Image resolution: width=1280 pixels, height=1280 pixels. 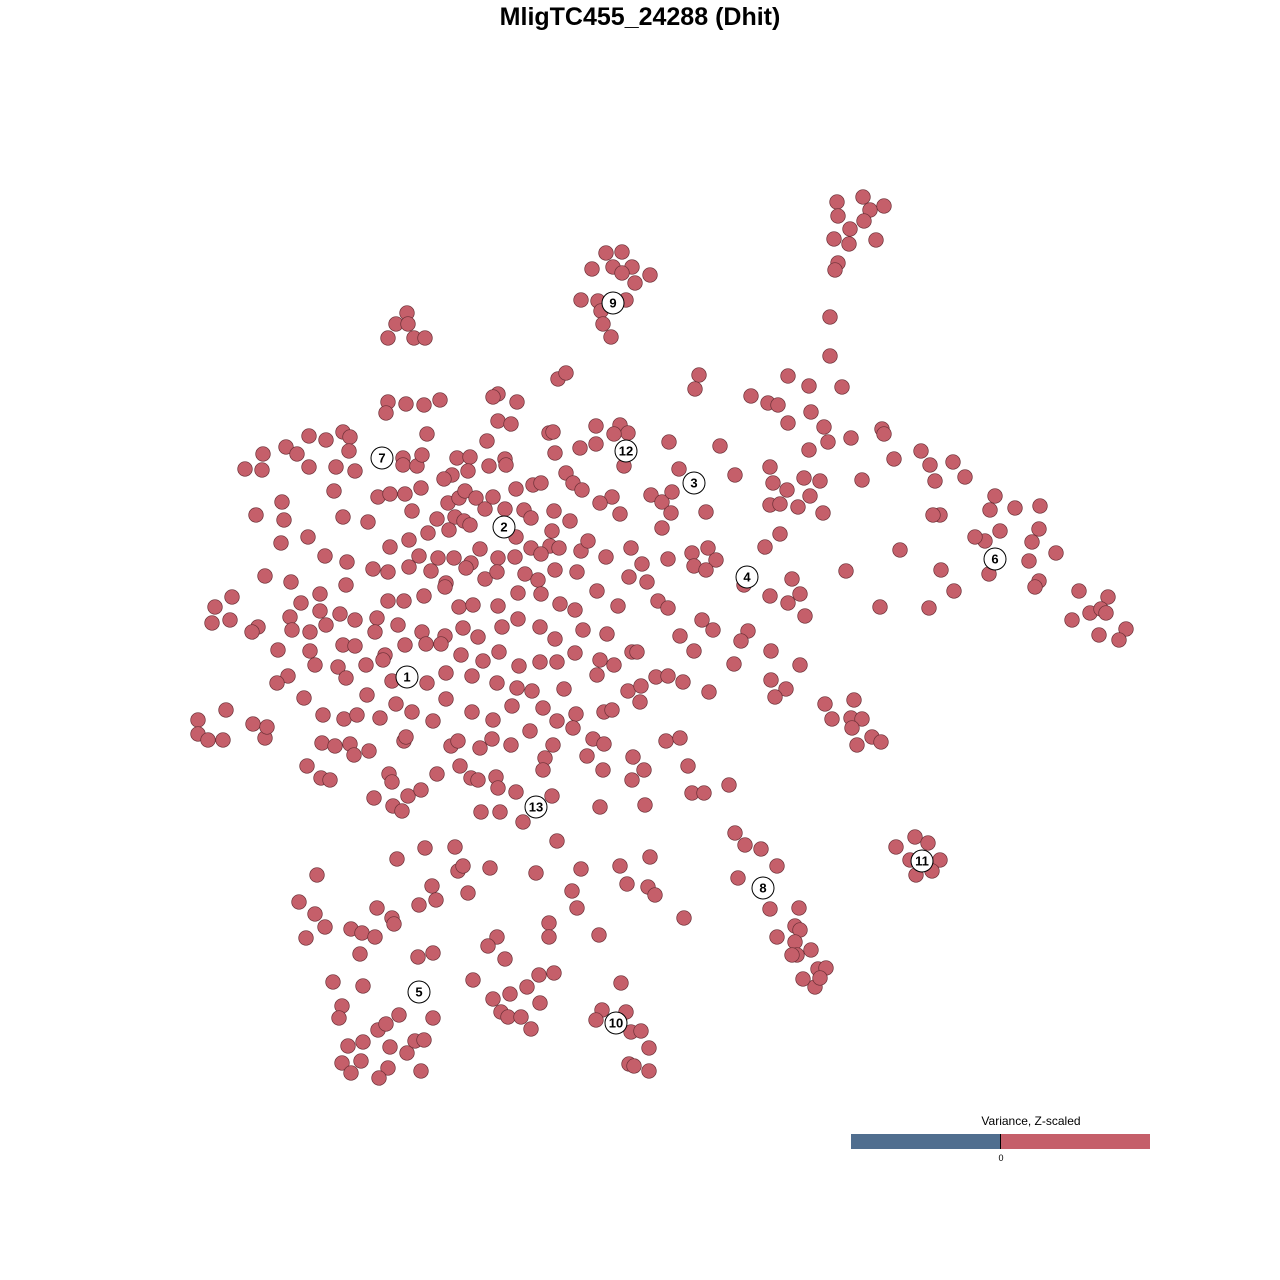 I want to click on legend-tick-label: 0, so click(x=1001, y=1158).